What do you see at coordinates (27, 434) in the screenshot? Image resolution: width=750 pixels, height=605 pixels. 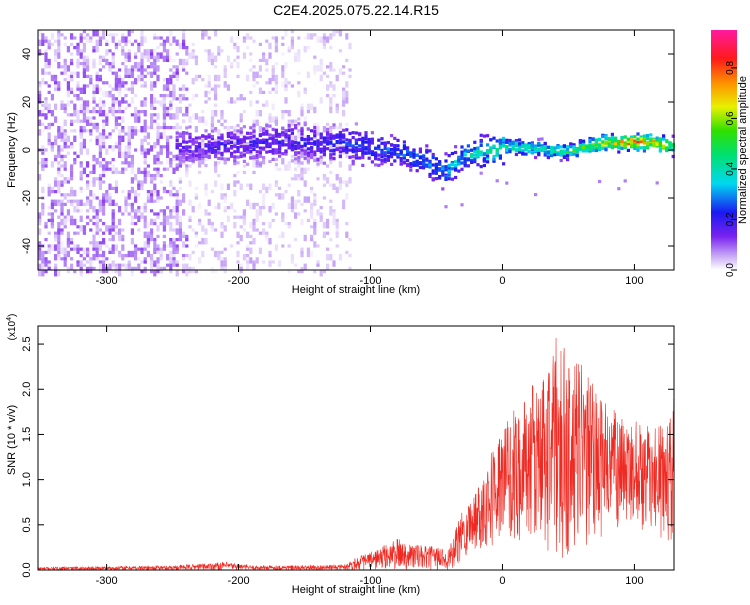 I see `y-tick-label: 1.5` at bounding box center [27, 434].